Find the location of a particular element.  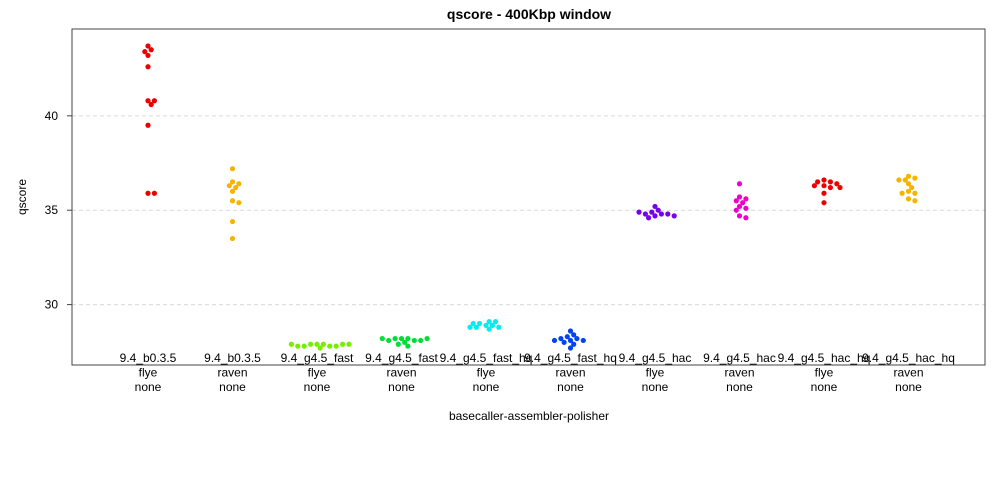

y-axis-label: qscore is located at coordinates (22, 197).